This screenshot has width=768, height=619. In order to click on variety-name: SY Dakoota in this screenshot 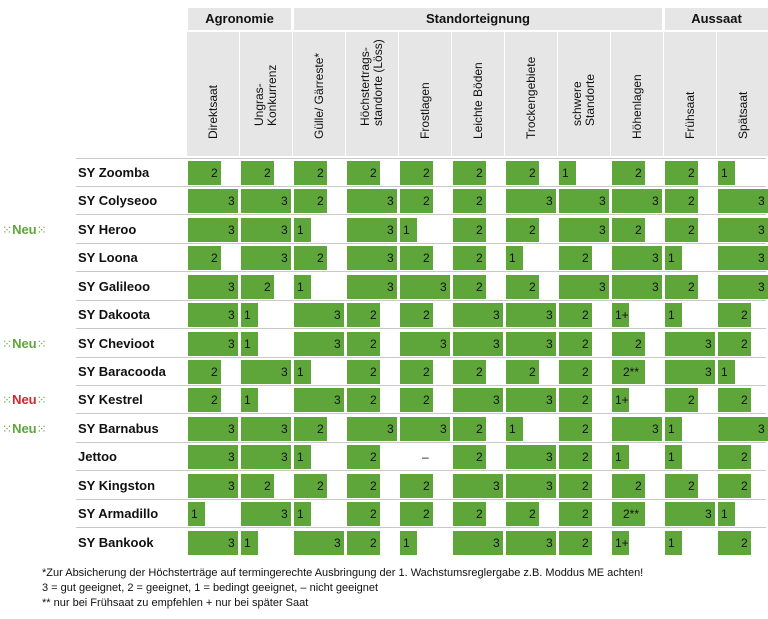, I will do `click(114, 314)`.